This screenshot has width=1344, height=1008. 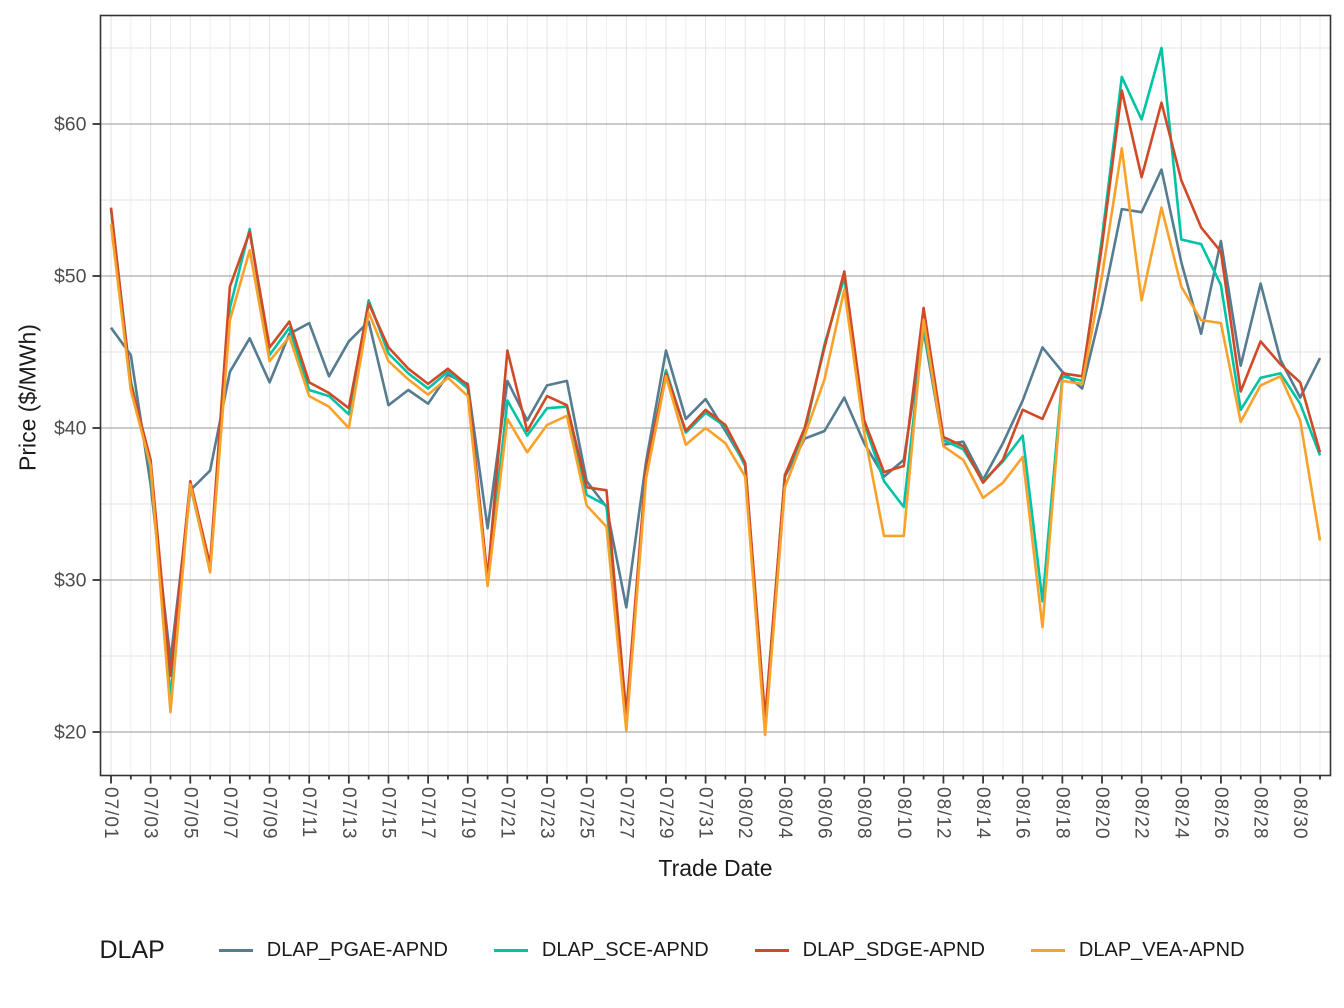 I want to click on y-tick-label: $60, so click(x=70, y=125).